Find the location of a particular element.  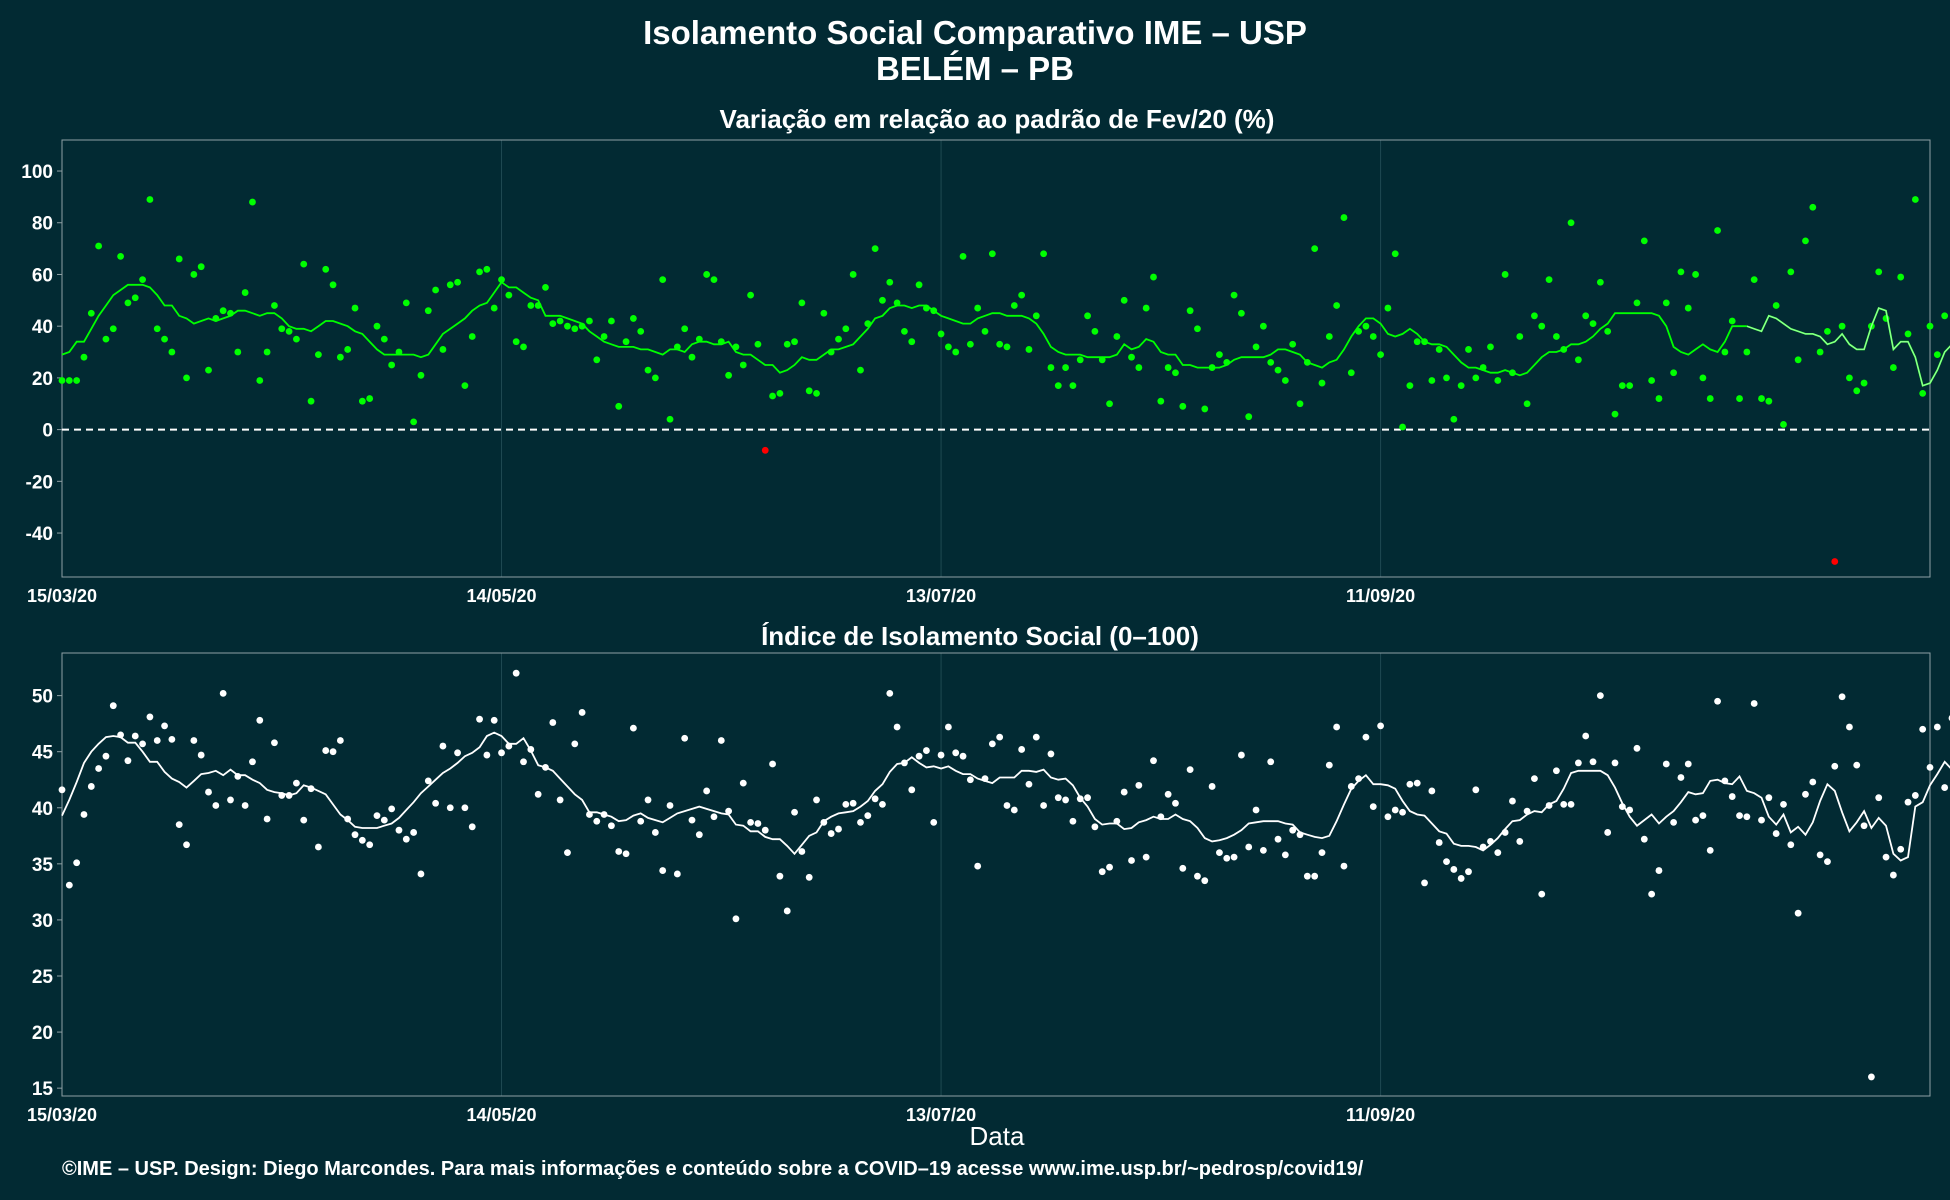

chart1-y-tick-label: -40 is located at coordinates (39, 534).